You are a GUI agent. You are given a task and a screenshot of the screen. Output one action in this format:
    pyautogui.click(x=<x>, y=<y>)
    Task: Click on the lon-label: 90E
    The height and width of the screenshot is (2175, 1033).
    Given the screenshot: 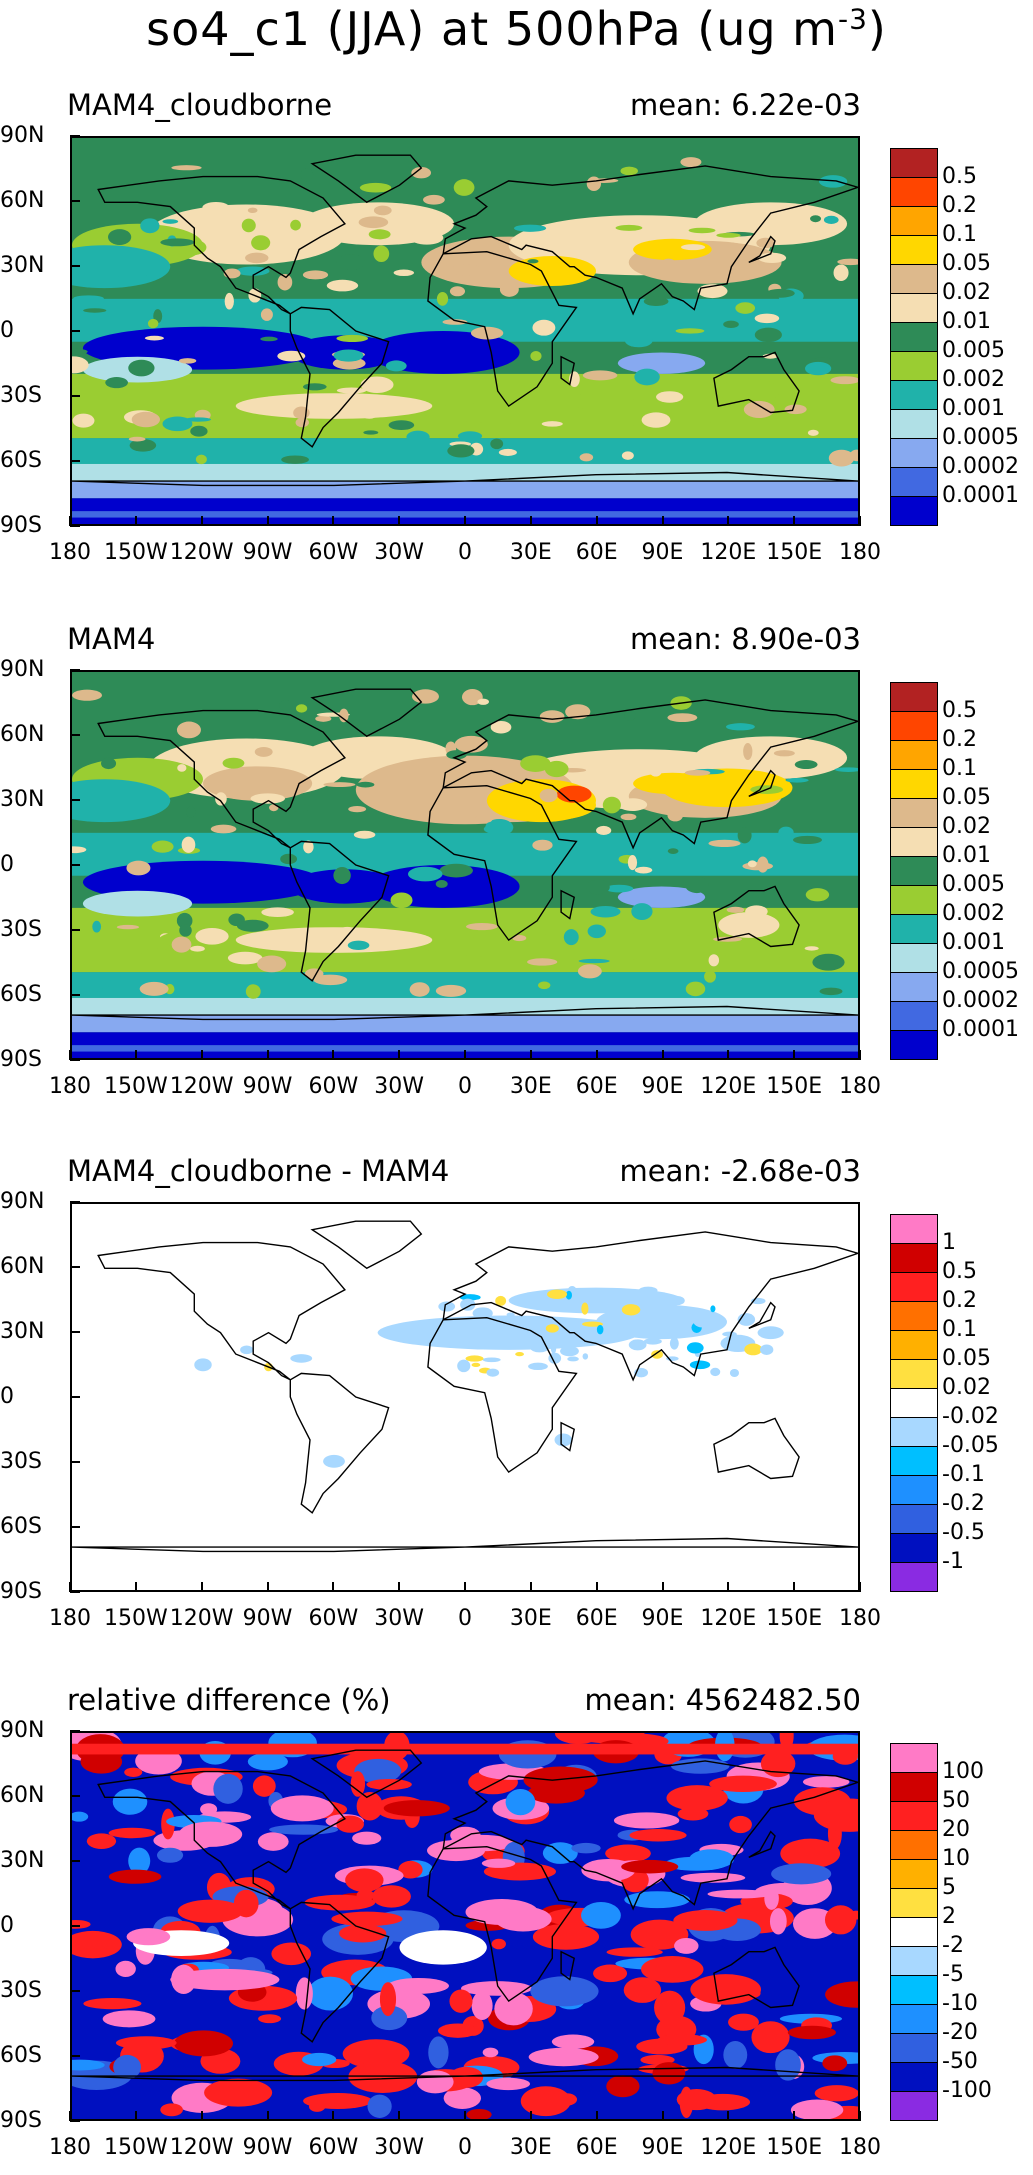 What is the action you would take?
    pyautogui.click(x=662, y=2147)
    